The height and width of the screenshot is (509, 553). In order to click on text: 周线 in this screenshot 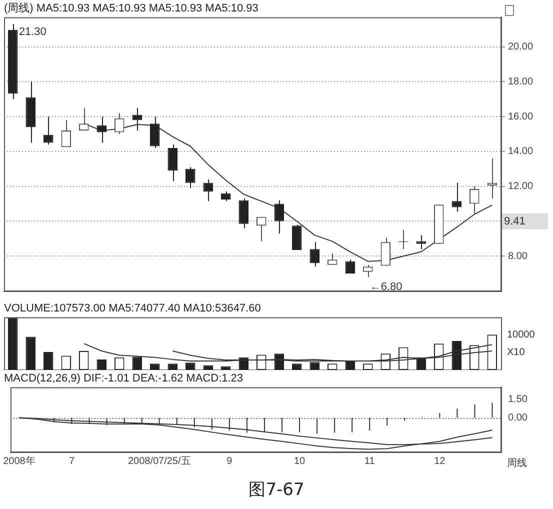, I will do `click(517, 462)`.